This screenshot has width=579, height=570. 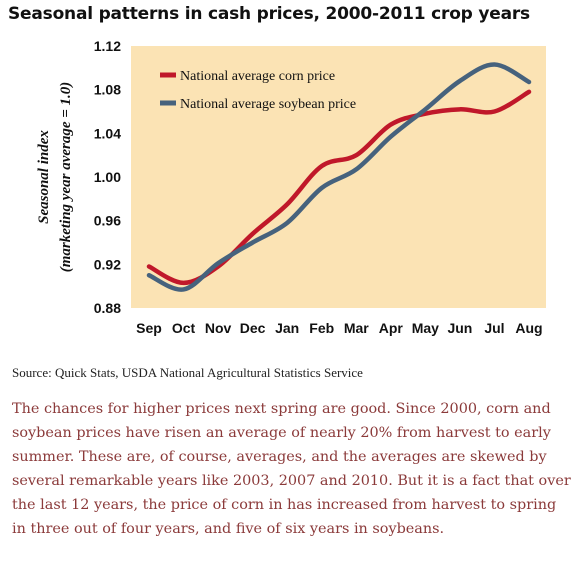 What do you see at coordinates (107, 46) in the screenshot?
I see `y-tick-label: 1.12` at bounding box center [107, 46].